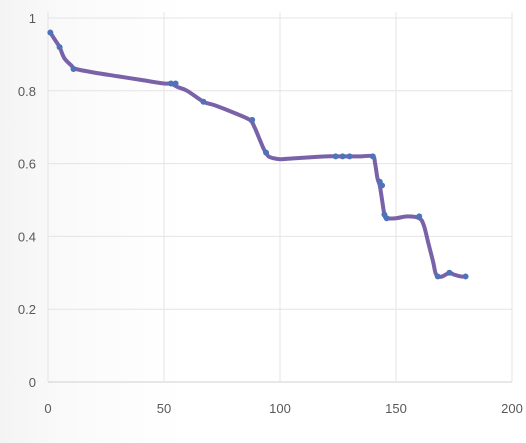  Describe the element at coordinates (396, 408) in the screenshot. I see `x-tick-label: 150` at that location.